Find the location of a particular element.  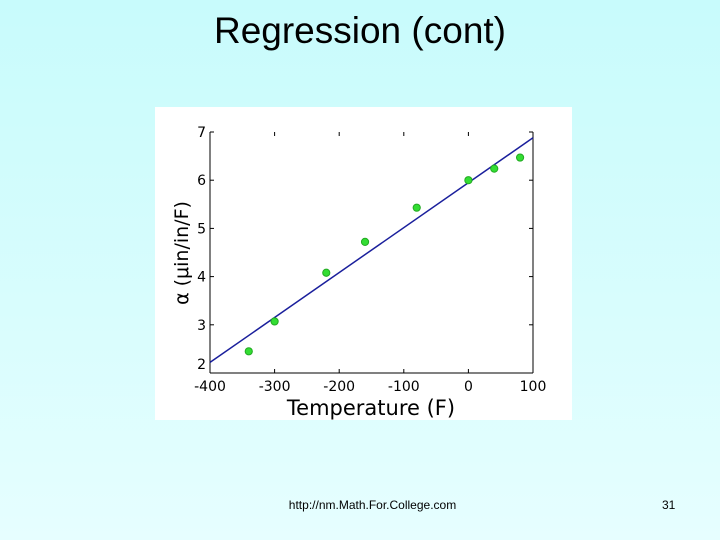

y-tick-label: 7 is located at coordinates (201, 133).